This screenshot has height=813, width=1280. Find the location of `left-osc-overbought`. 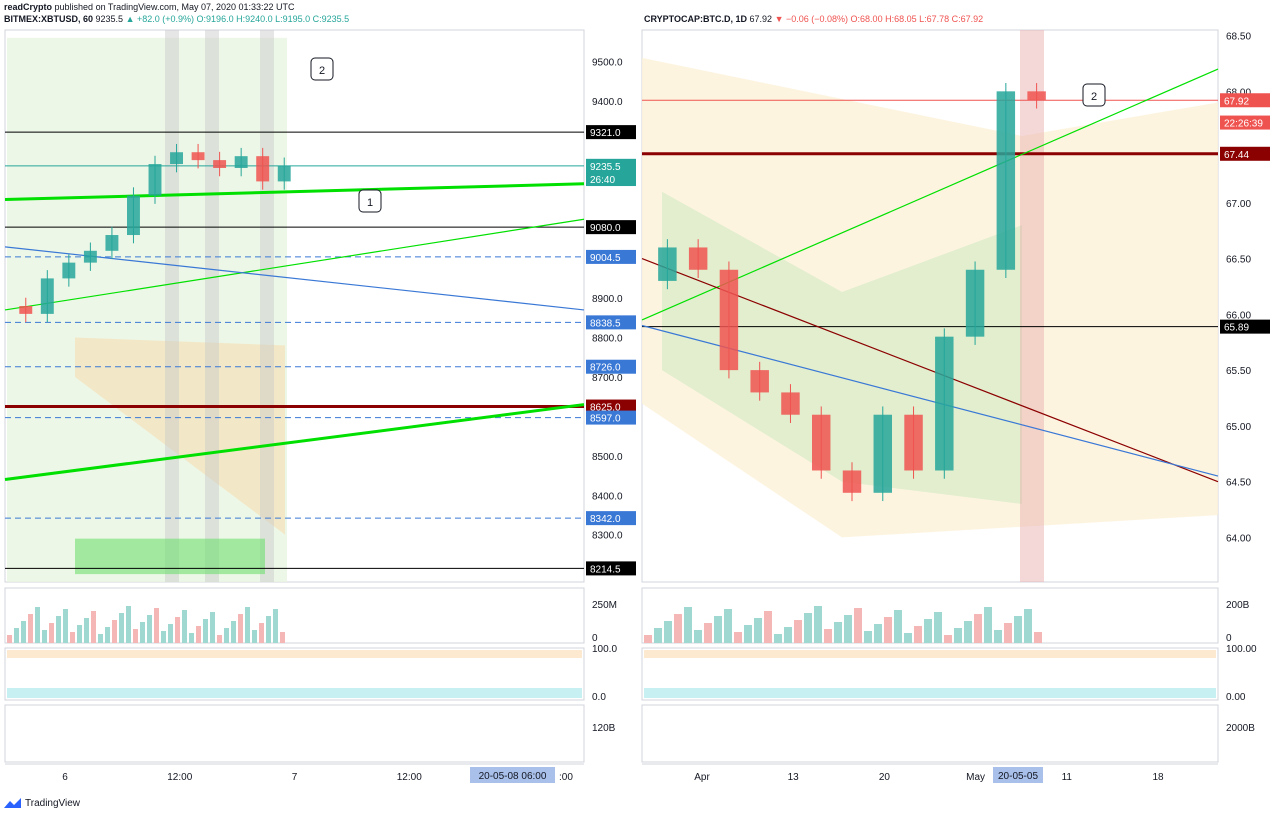

left-osc-overbought is located at coordinates (294, 654).